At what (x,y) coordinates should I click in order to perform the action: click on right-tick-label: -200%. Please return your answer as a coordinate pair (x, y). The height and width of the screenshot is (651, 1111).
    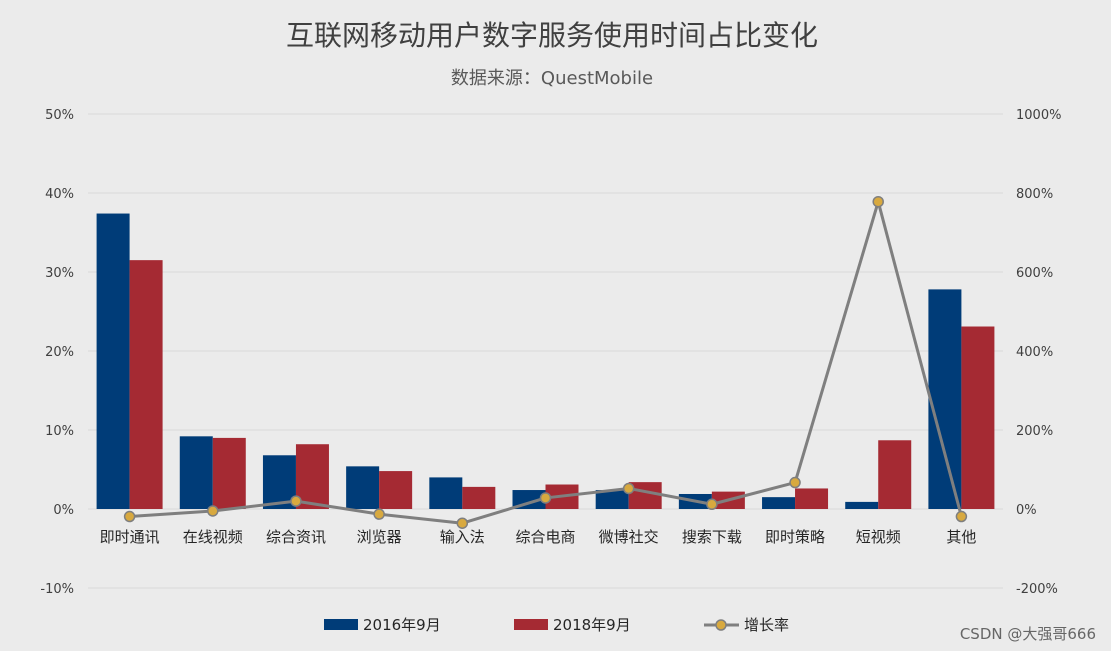
    Looking at the image, I should click on (1037, 589).